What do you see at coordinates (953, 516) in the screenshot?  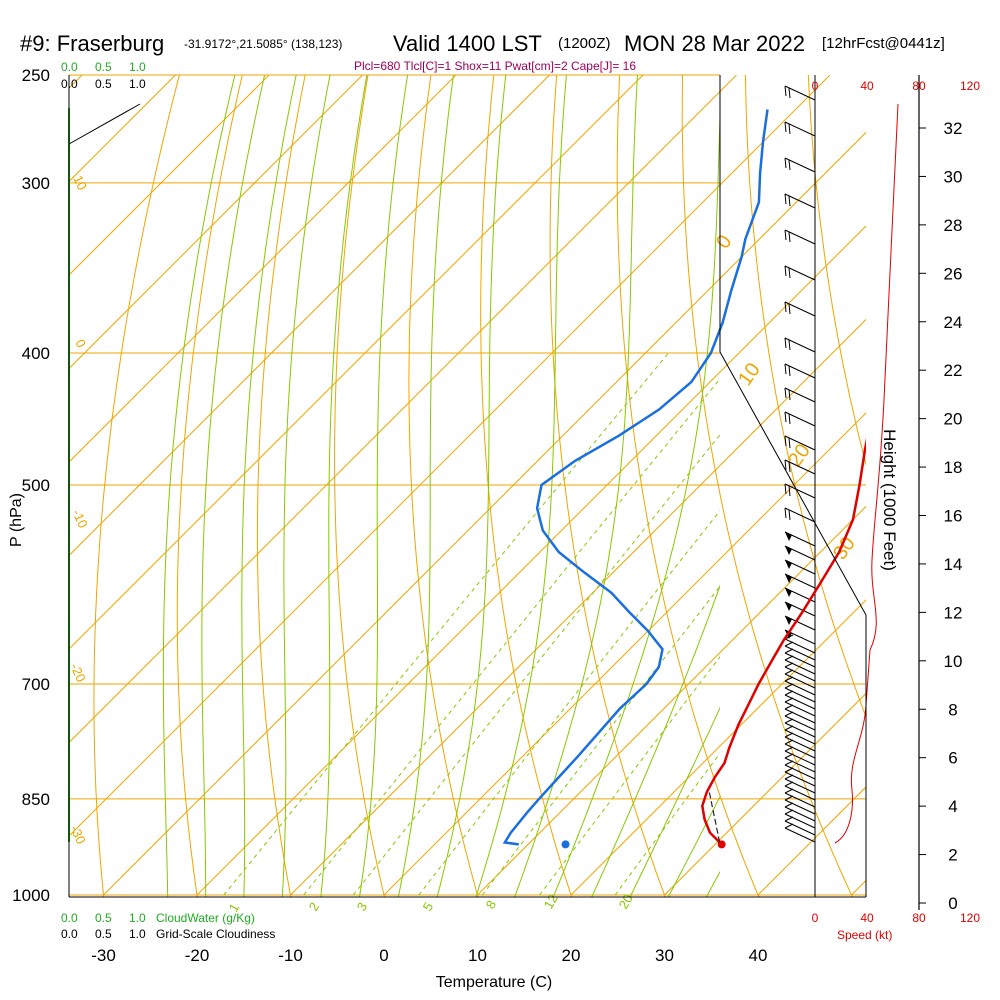 I see `height-tick-16: 16` at bounding box center [953, 516].